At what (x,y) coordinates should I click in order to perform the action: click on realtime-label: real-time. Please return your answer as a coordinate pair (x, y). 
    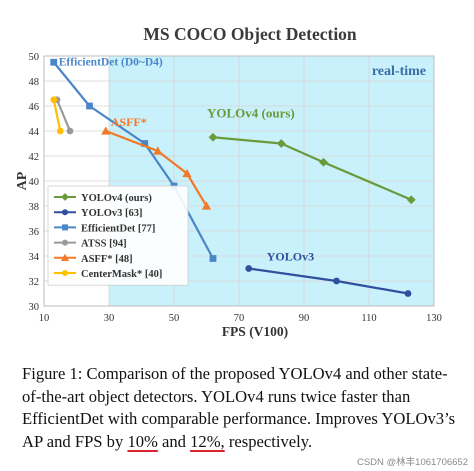
    Looking at the image, I should click on (399, 71).